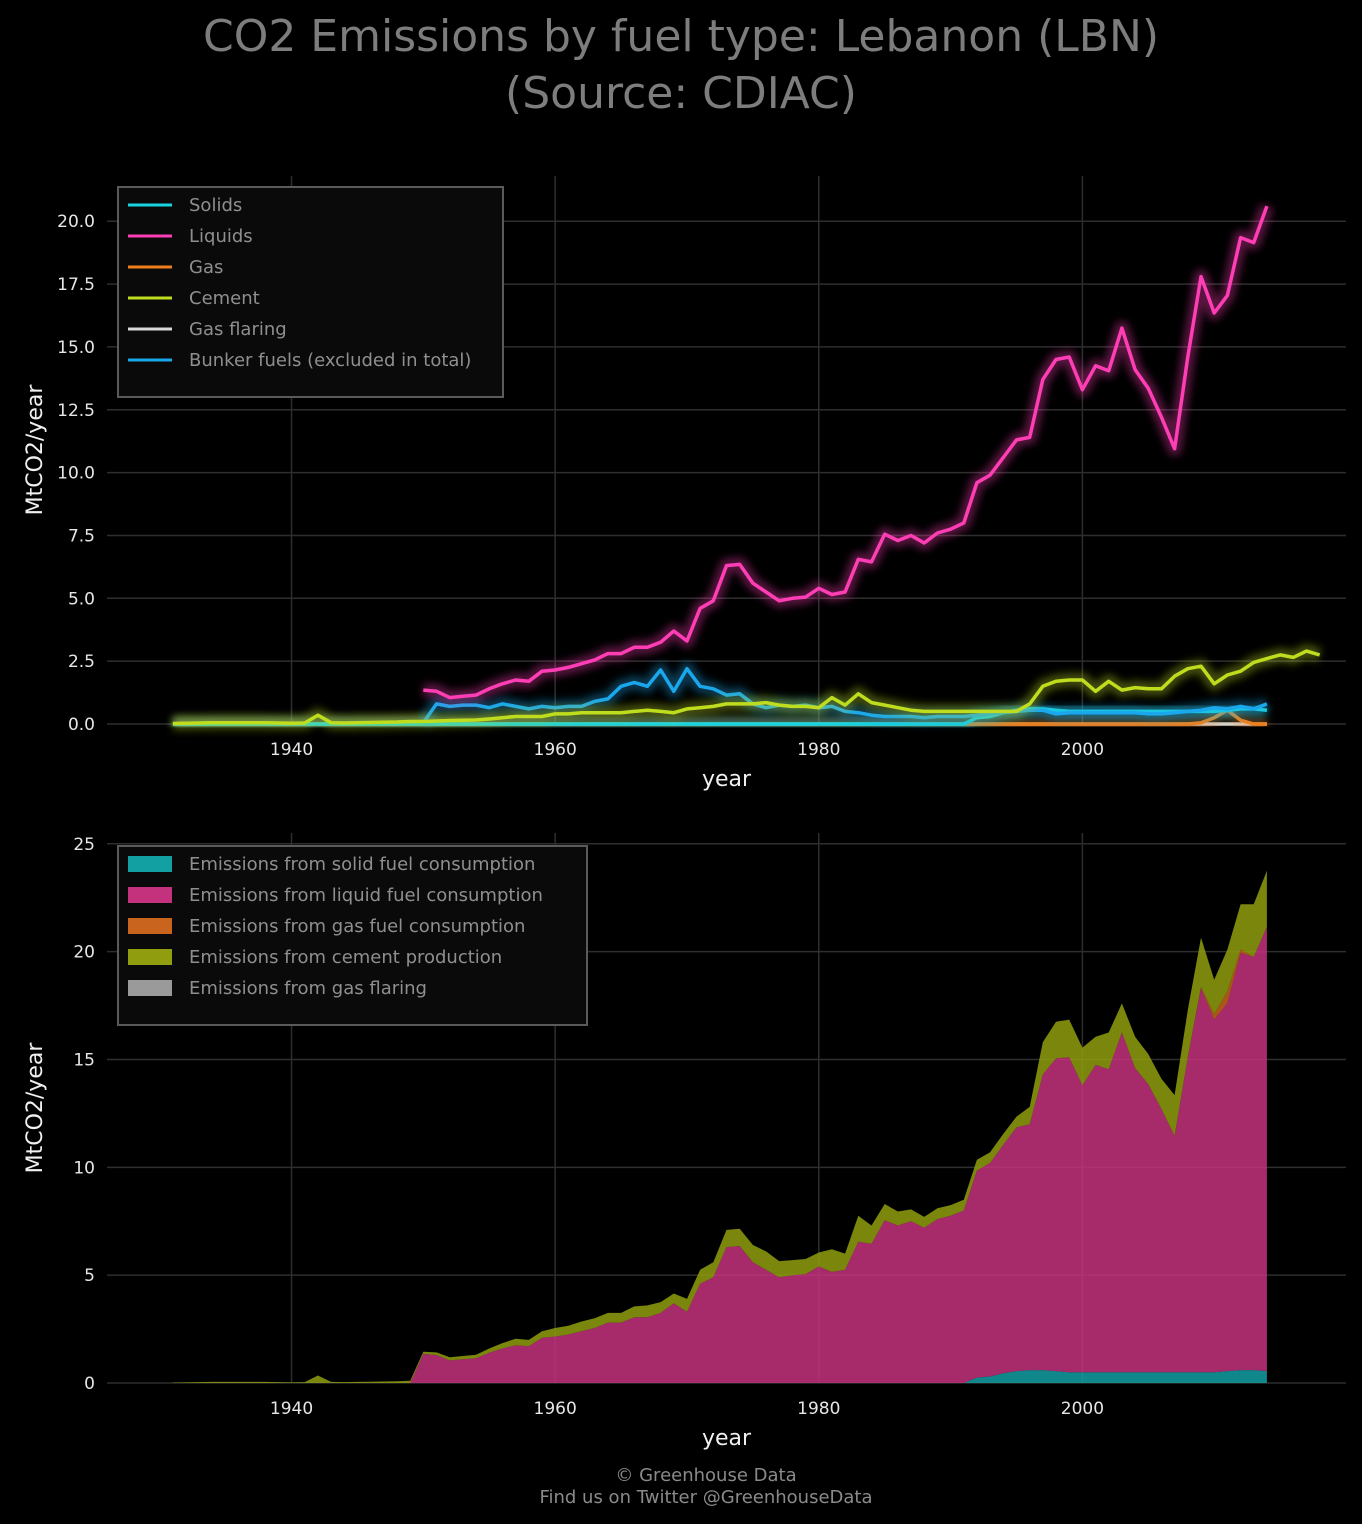 Image resolution: width=1362 pixels, height=1524 pixels. Describe the element at coordinates (206, 267) in the screenshot. I see `legend-label-gas: Gas` at that location.